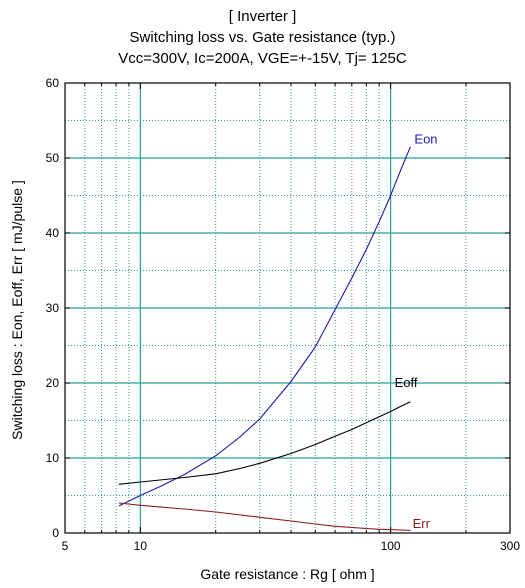 The image size is (525, 588). Describe the element at coordinates (264, 516) in the screenshot. I see `series-line-err` at that location.